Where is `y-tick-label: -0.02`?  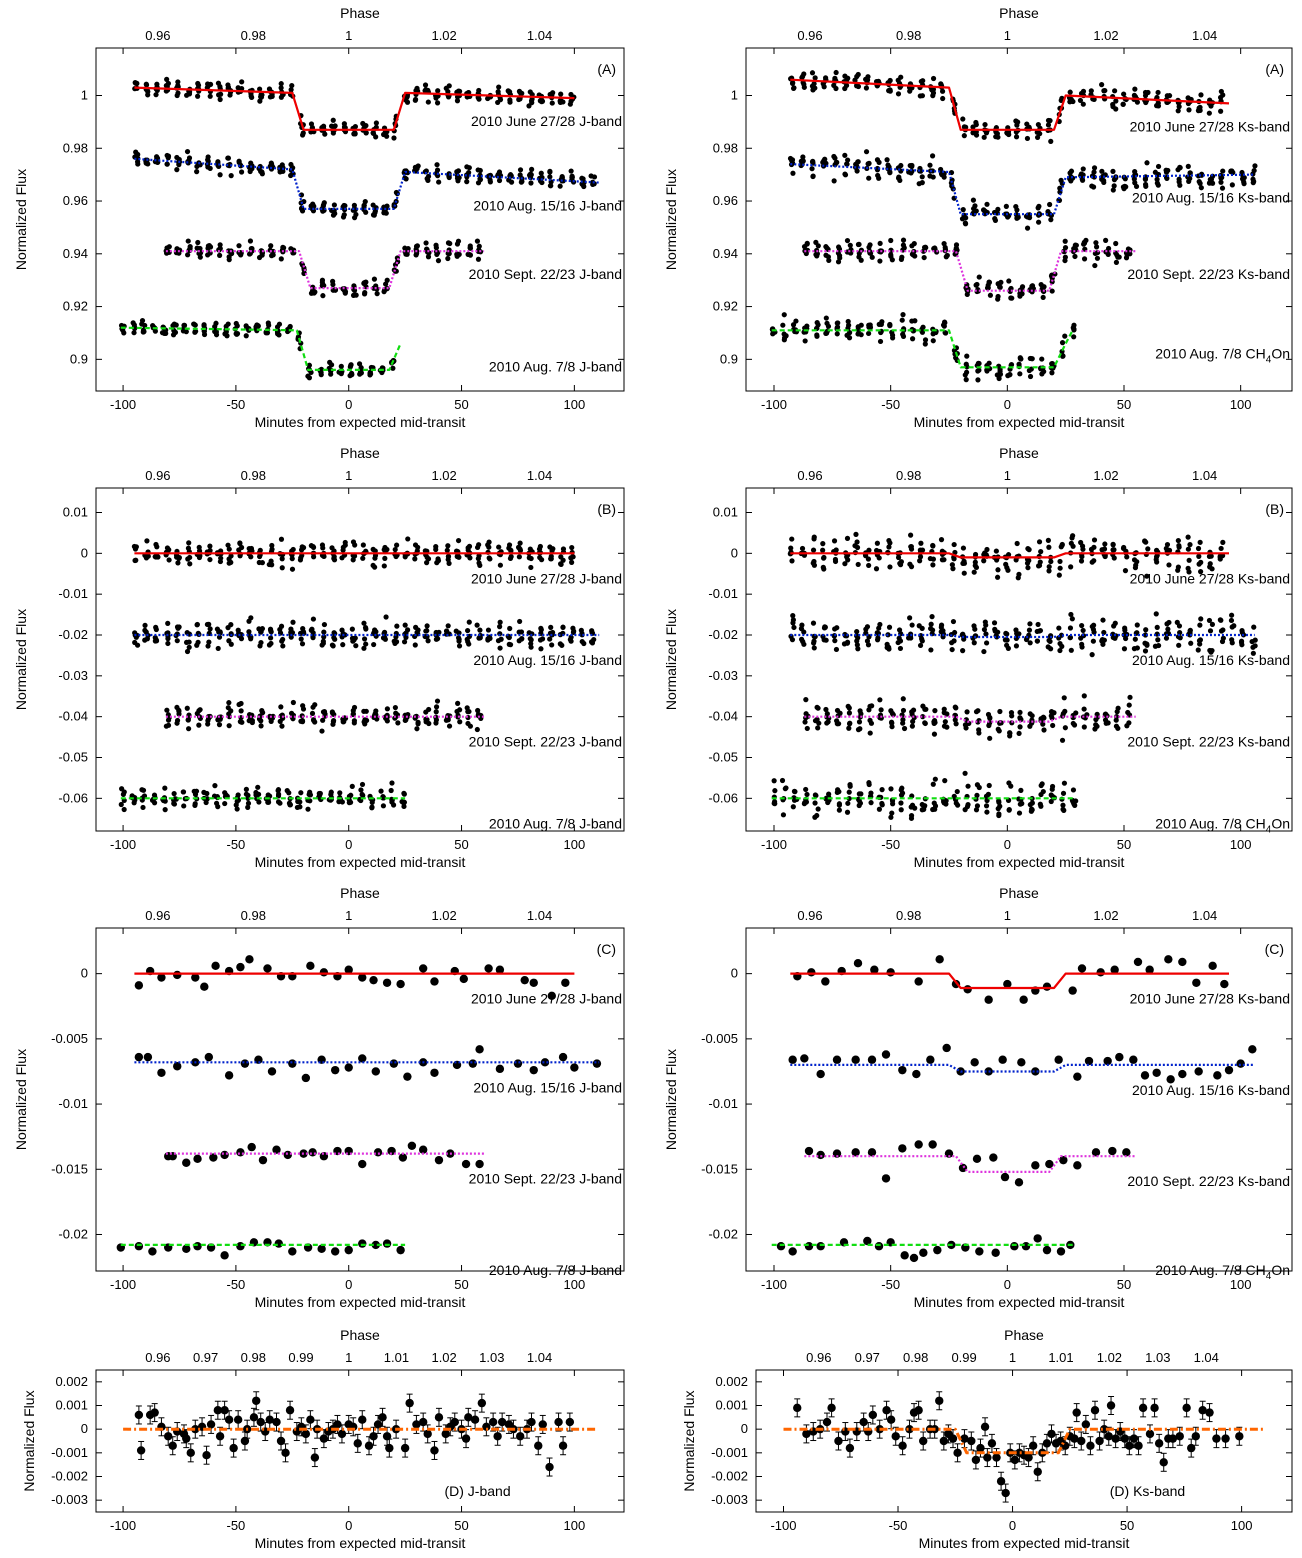 y-tick-label: -0.02 is located at coordinates (723, 1233).